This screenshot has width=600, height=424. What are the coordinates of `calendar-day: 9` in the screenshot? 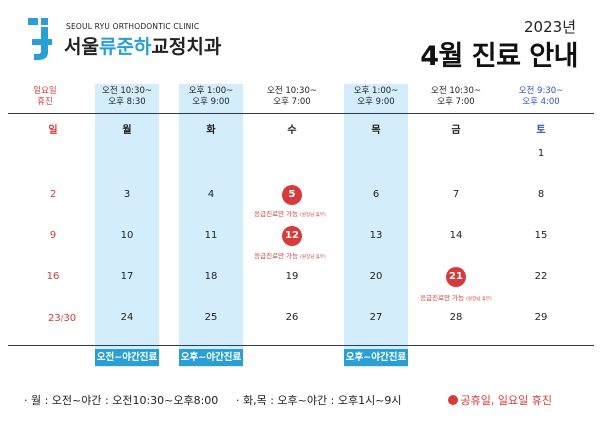 It's located at (53, 235).